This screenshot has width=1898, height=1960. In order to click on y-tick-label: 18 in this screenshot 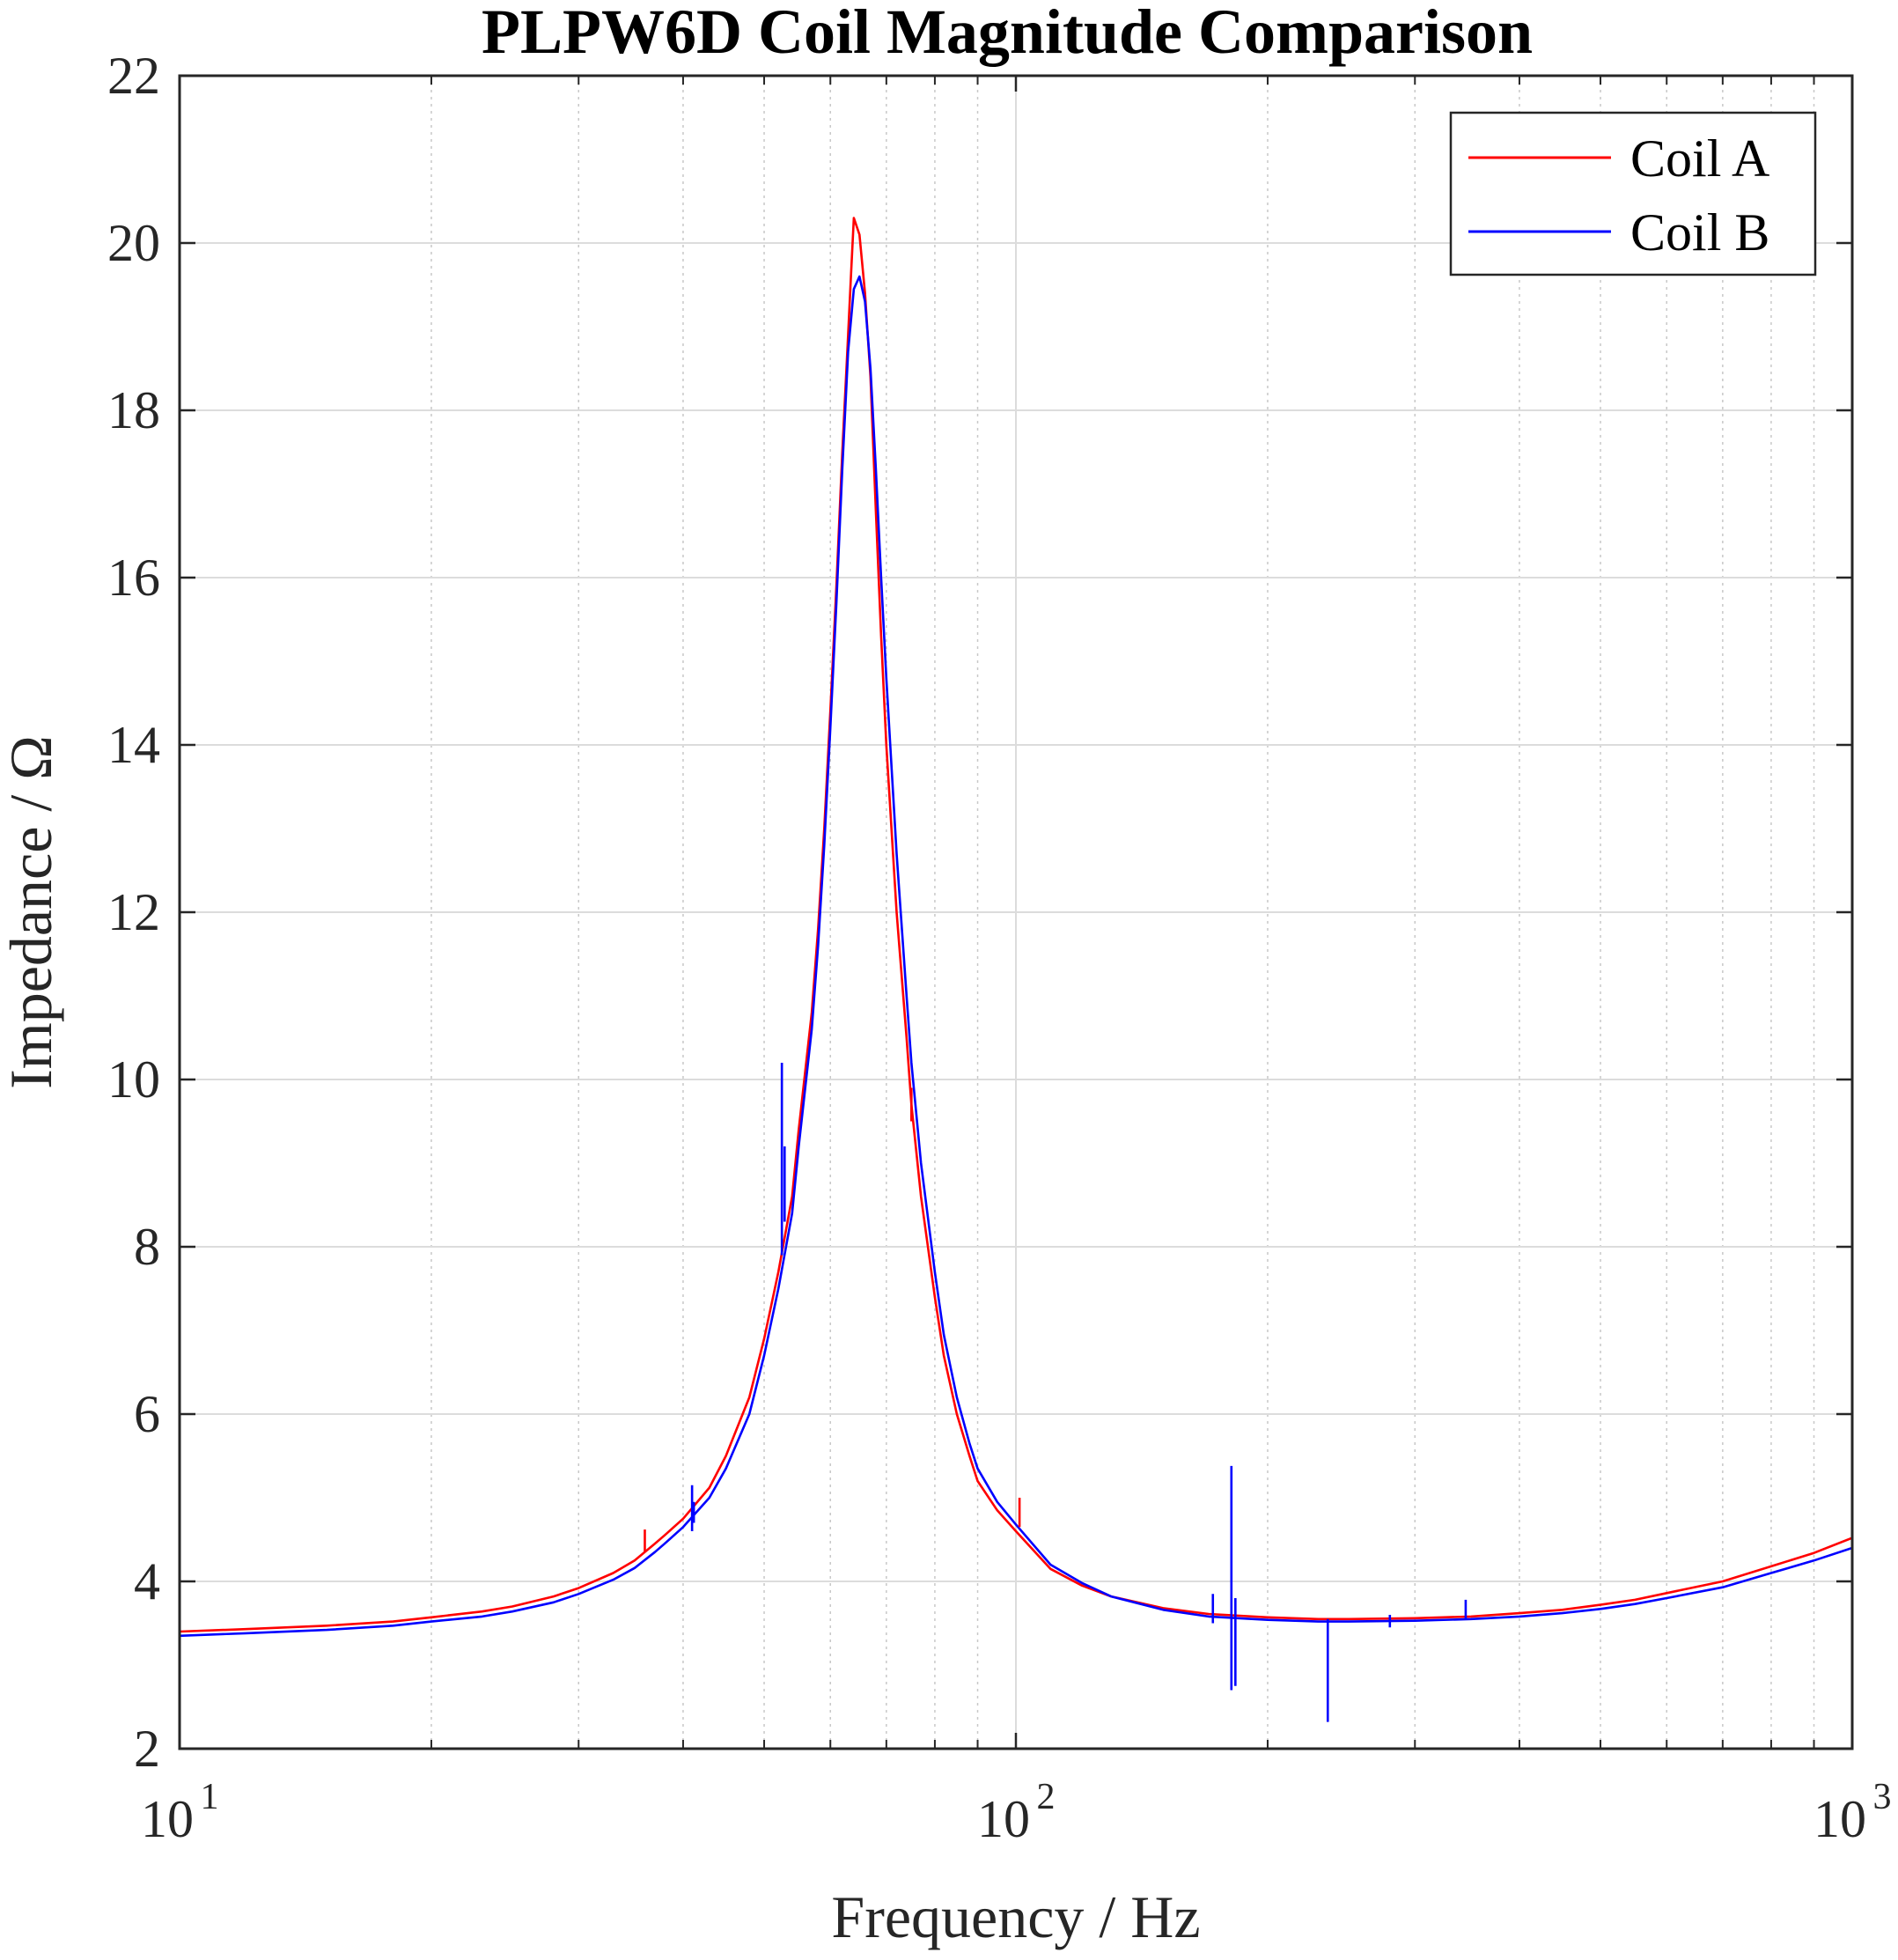, I will do `click(133, 410)`.